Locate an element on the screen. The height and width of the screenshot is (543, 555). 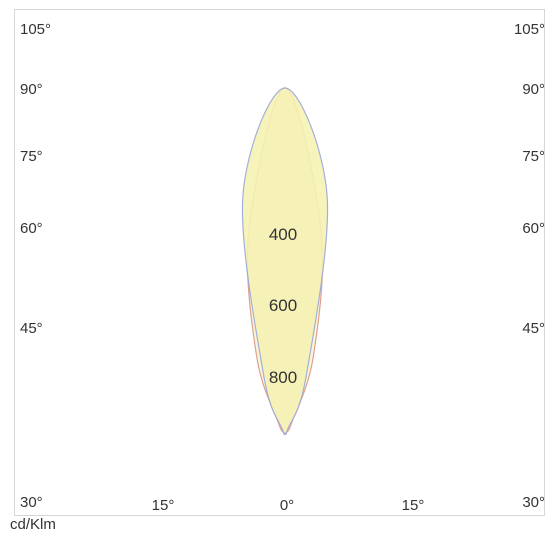
right-angle-label-90: 90° is located at coordinates (533, 89).